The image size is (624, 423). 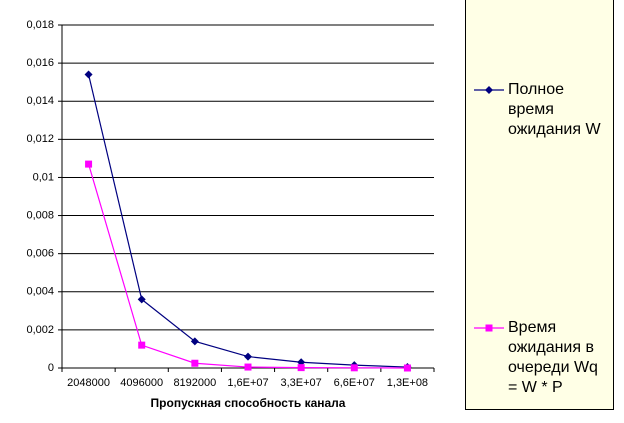 I want to click on x-tick-label: 1,3E+08, so click(x=407, y=383).